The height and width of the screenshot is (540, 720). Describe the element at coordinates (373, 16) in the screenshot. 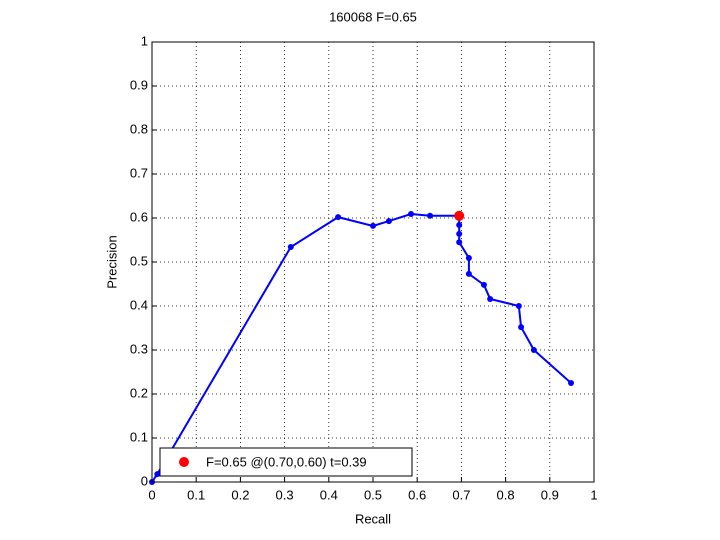

I see `chart-title: 160068 F=0.65` at that location.